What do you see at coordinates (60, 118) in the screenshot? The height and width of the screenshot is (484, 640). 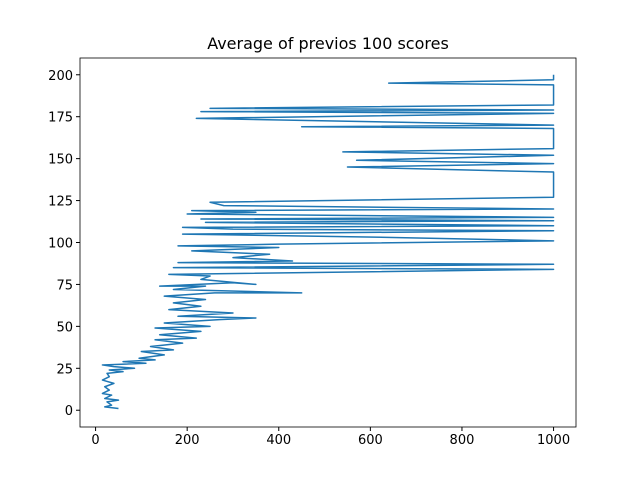 I see `y-tick-label: 175` at bounding box center [60, 118].